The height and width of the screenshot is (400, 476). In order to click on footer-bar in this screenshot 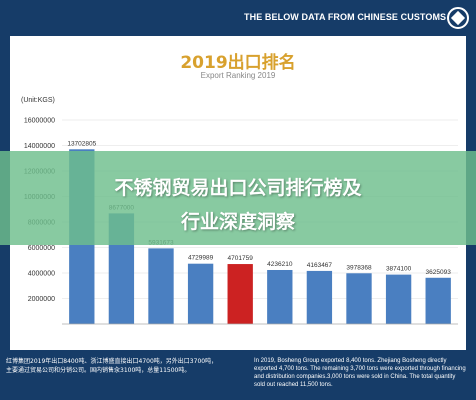, I will do `click(238, 375)`.